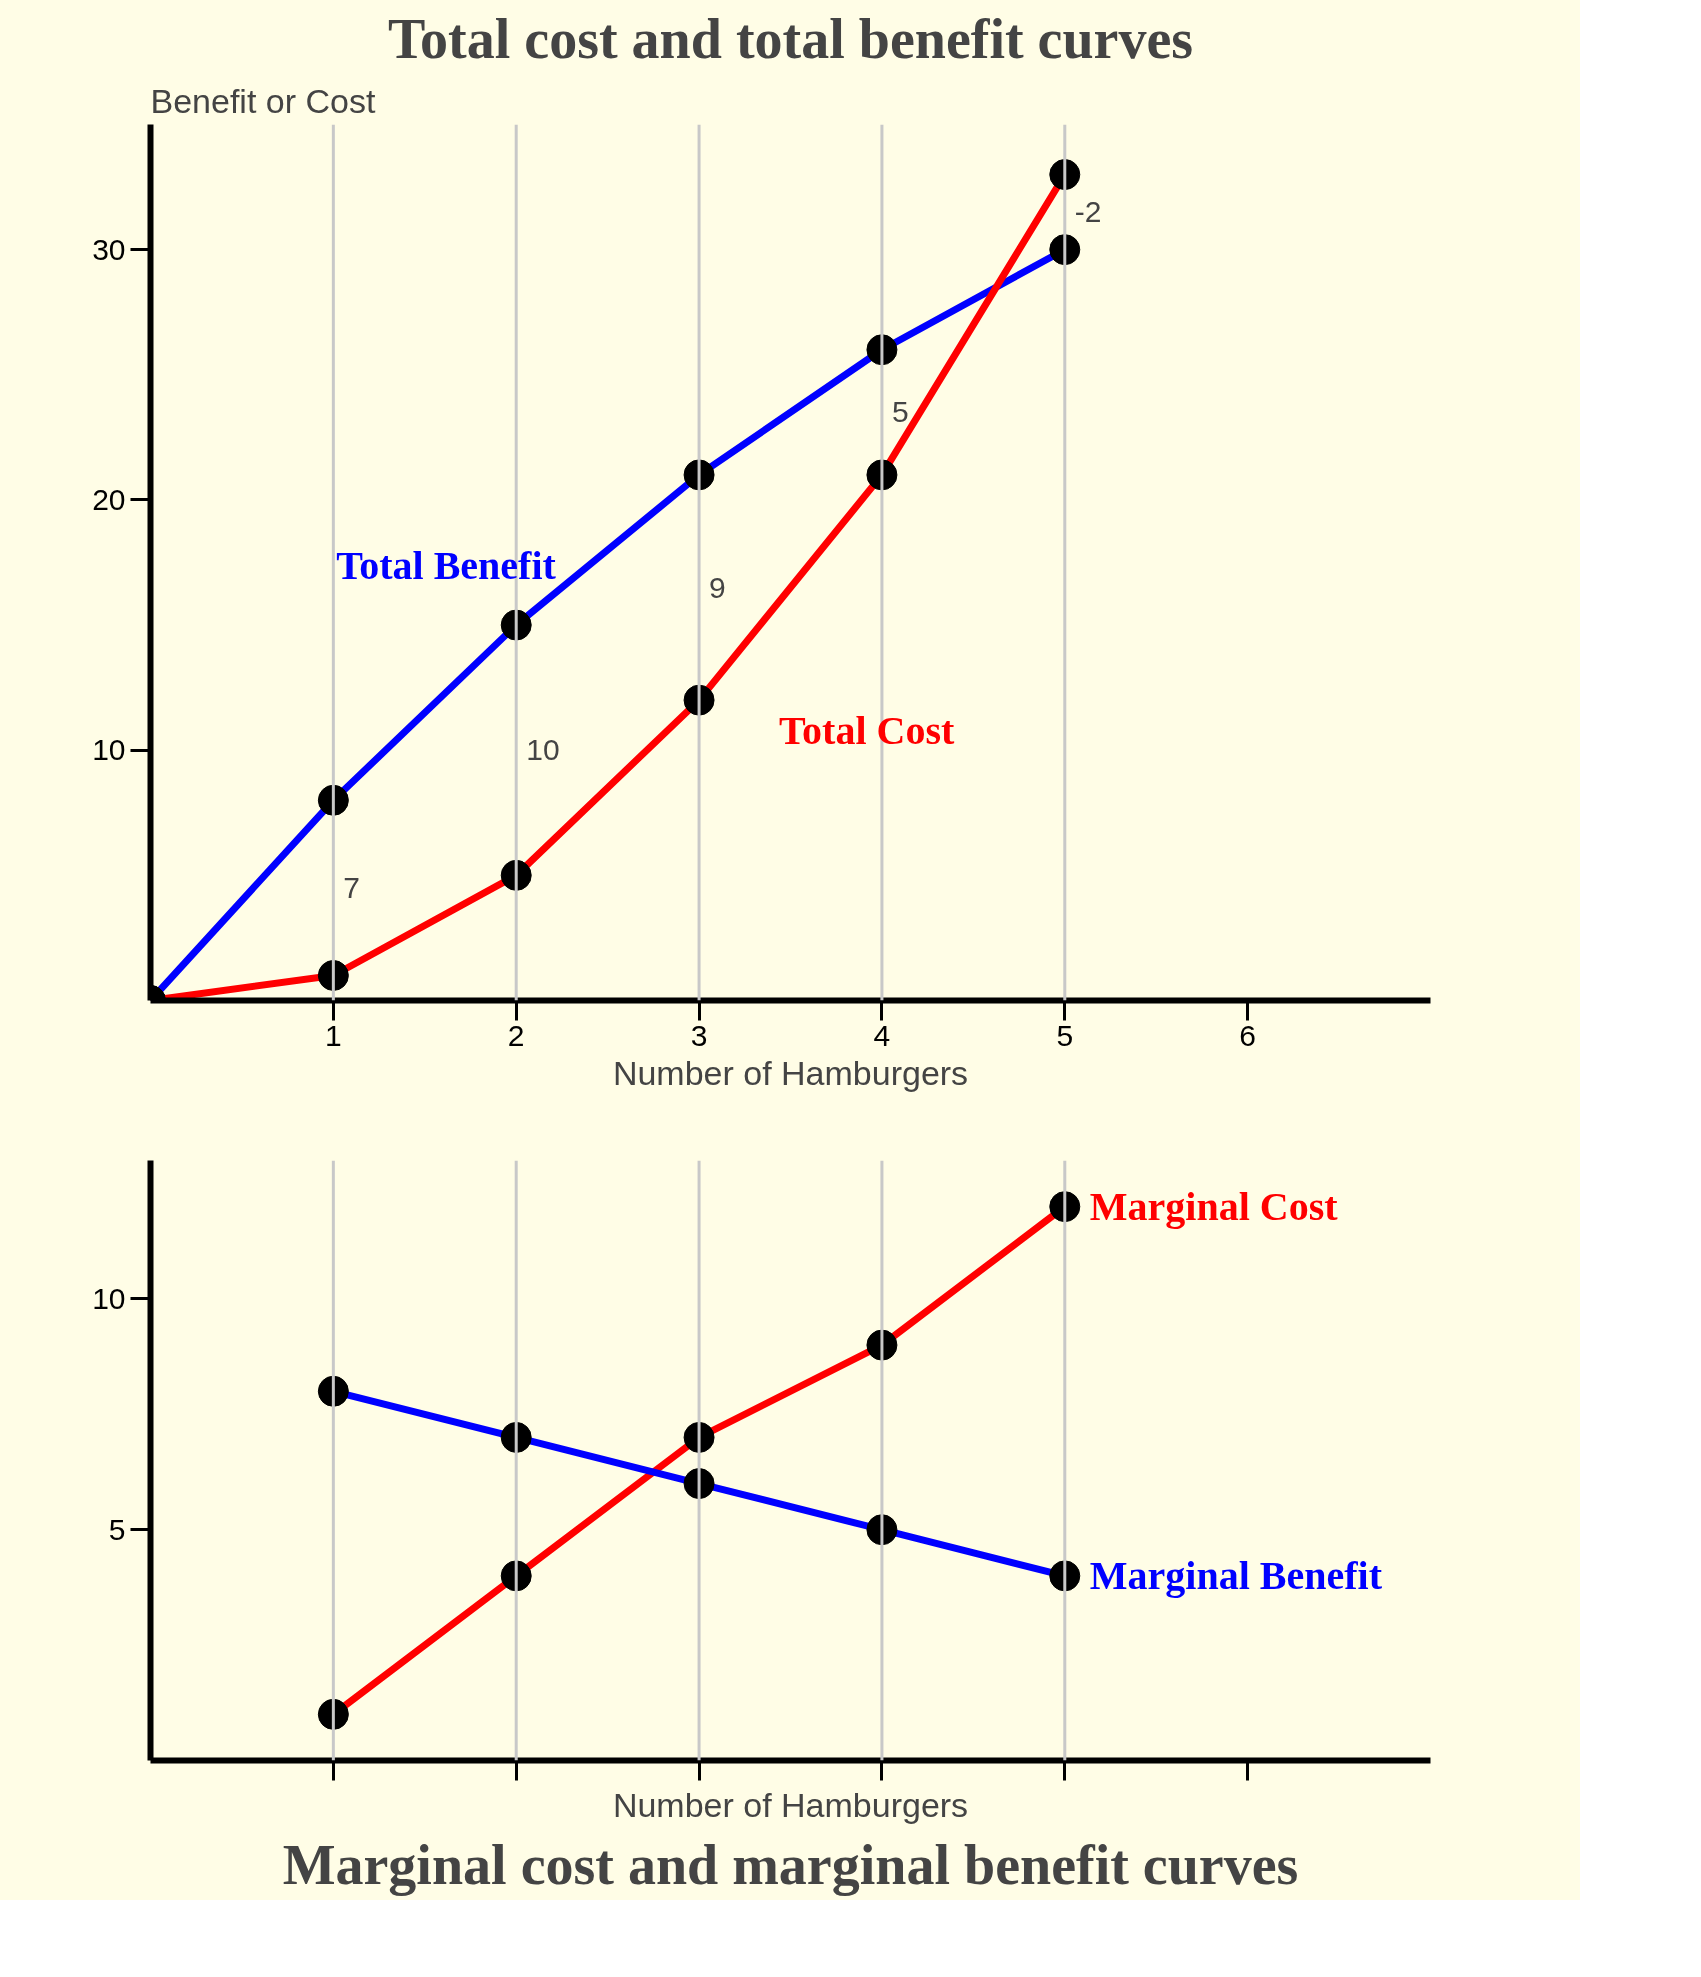 Image resolution: width=1701 pixels, height=1977 pixels. What do you see at coordinates (109, 249) in the screenshot?
I see `y-tick-label: 30` at bounding box center [109, 249].